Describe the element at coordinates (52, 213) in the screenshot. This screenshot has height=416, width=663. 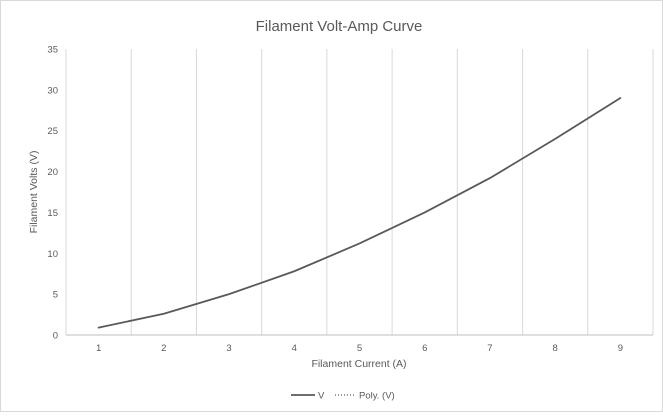
I see `y-tick-label: 15` at that location.